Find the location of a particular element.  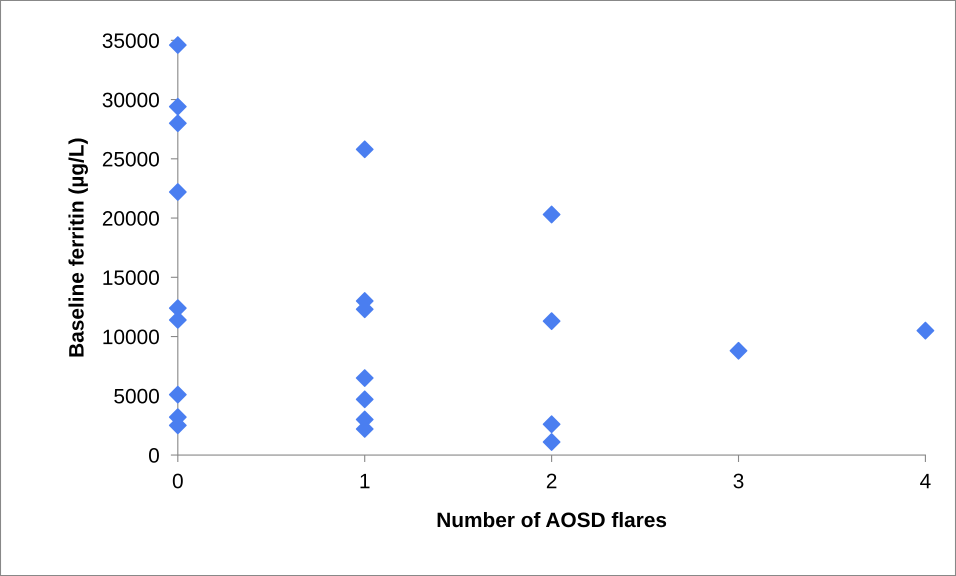

y-tick-label: 25000 is located at coordinates (130, 159).